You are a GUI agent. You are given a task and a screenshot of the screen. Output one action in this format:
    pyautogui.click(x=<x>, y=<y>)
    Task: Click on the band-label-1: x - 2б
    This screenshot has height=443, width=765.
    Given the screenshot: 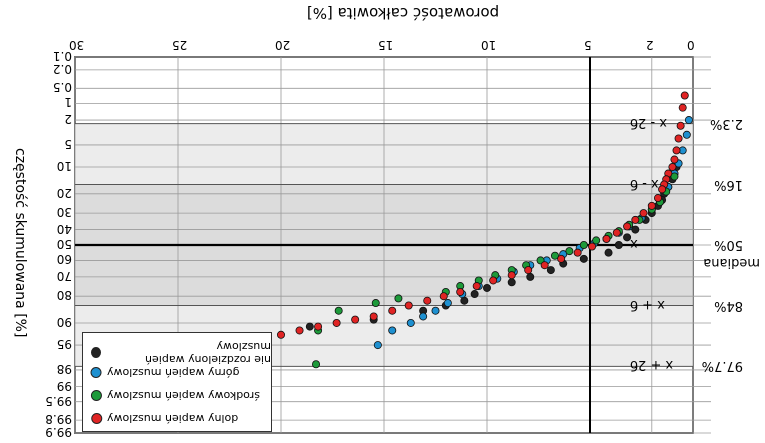 What is the action you would take?
    pyautogui.click(x=648, y=122)
    